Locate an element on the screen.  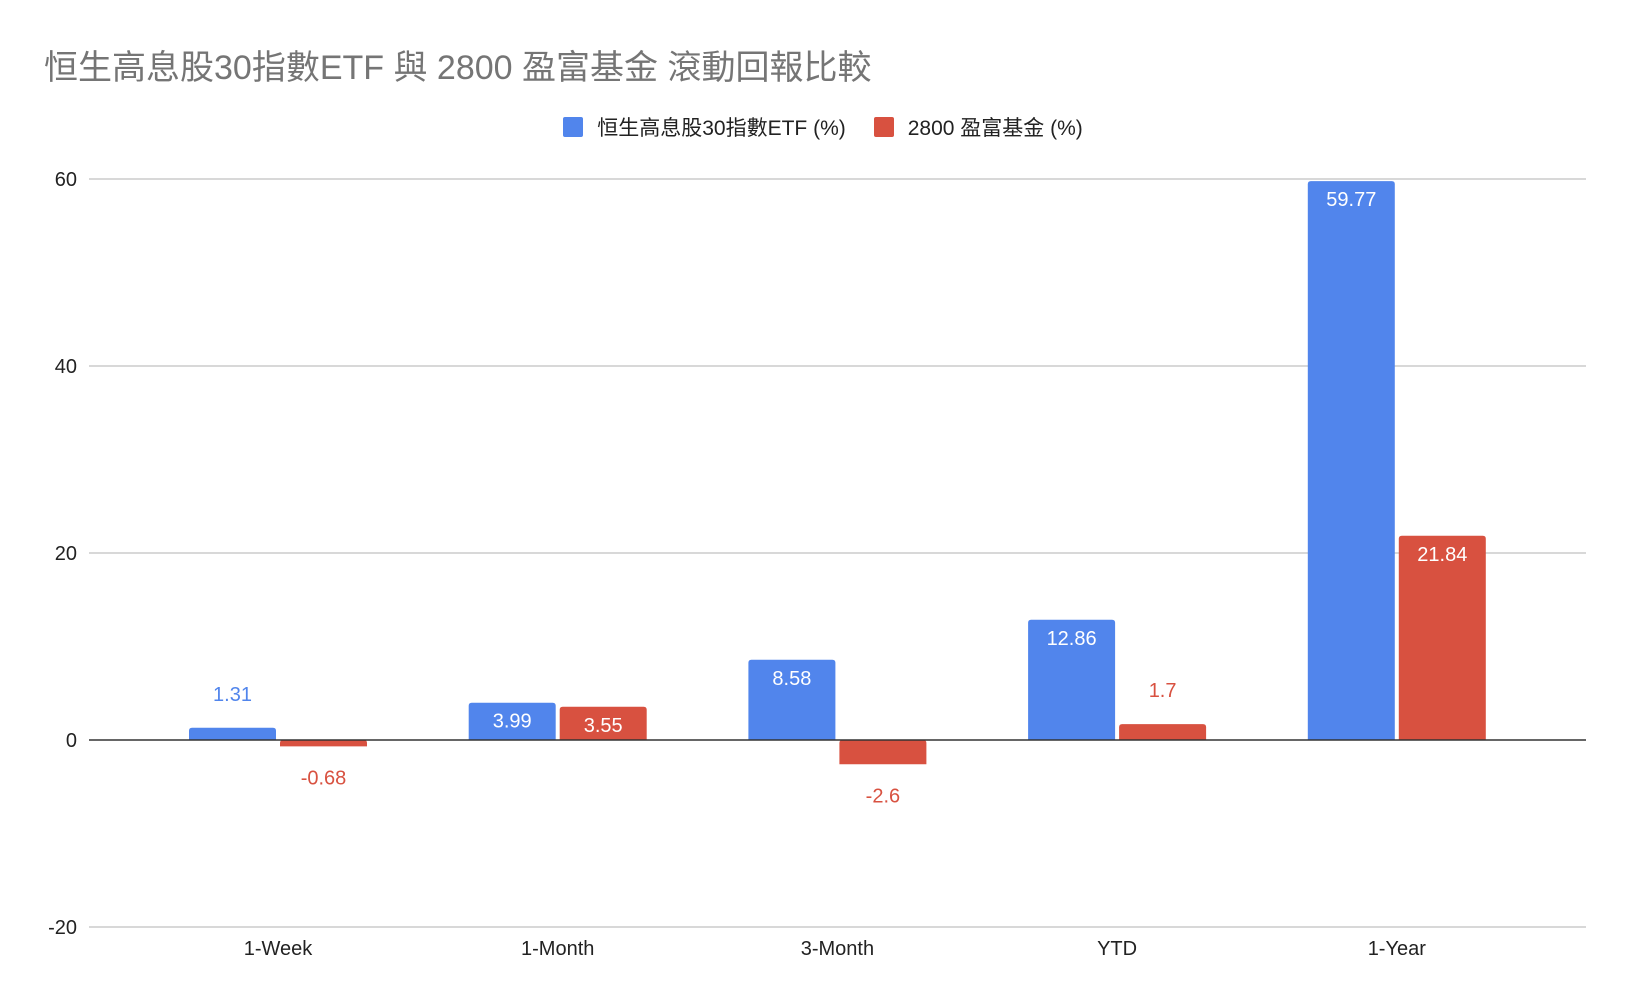
y-tick-label: 40 is located at coordinates (66, 367).